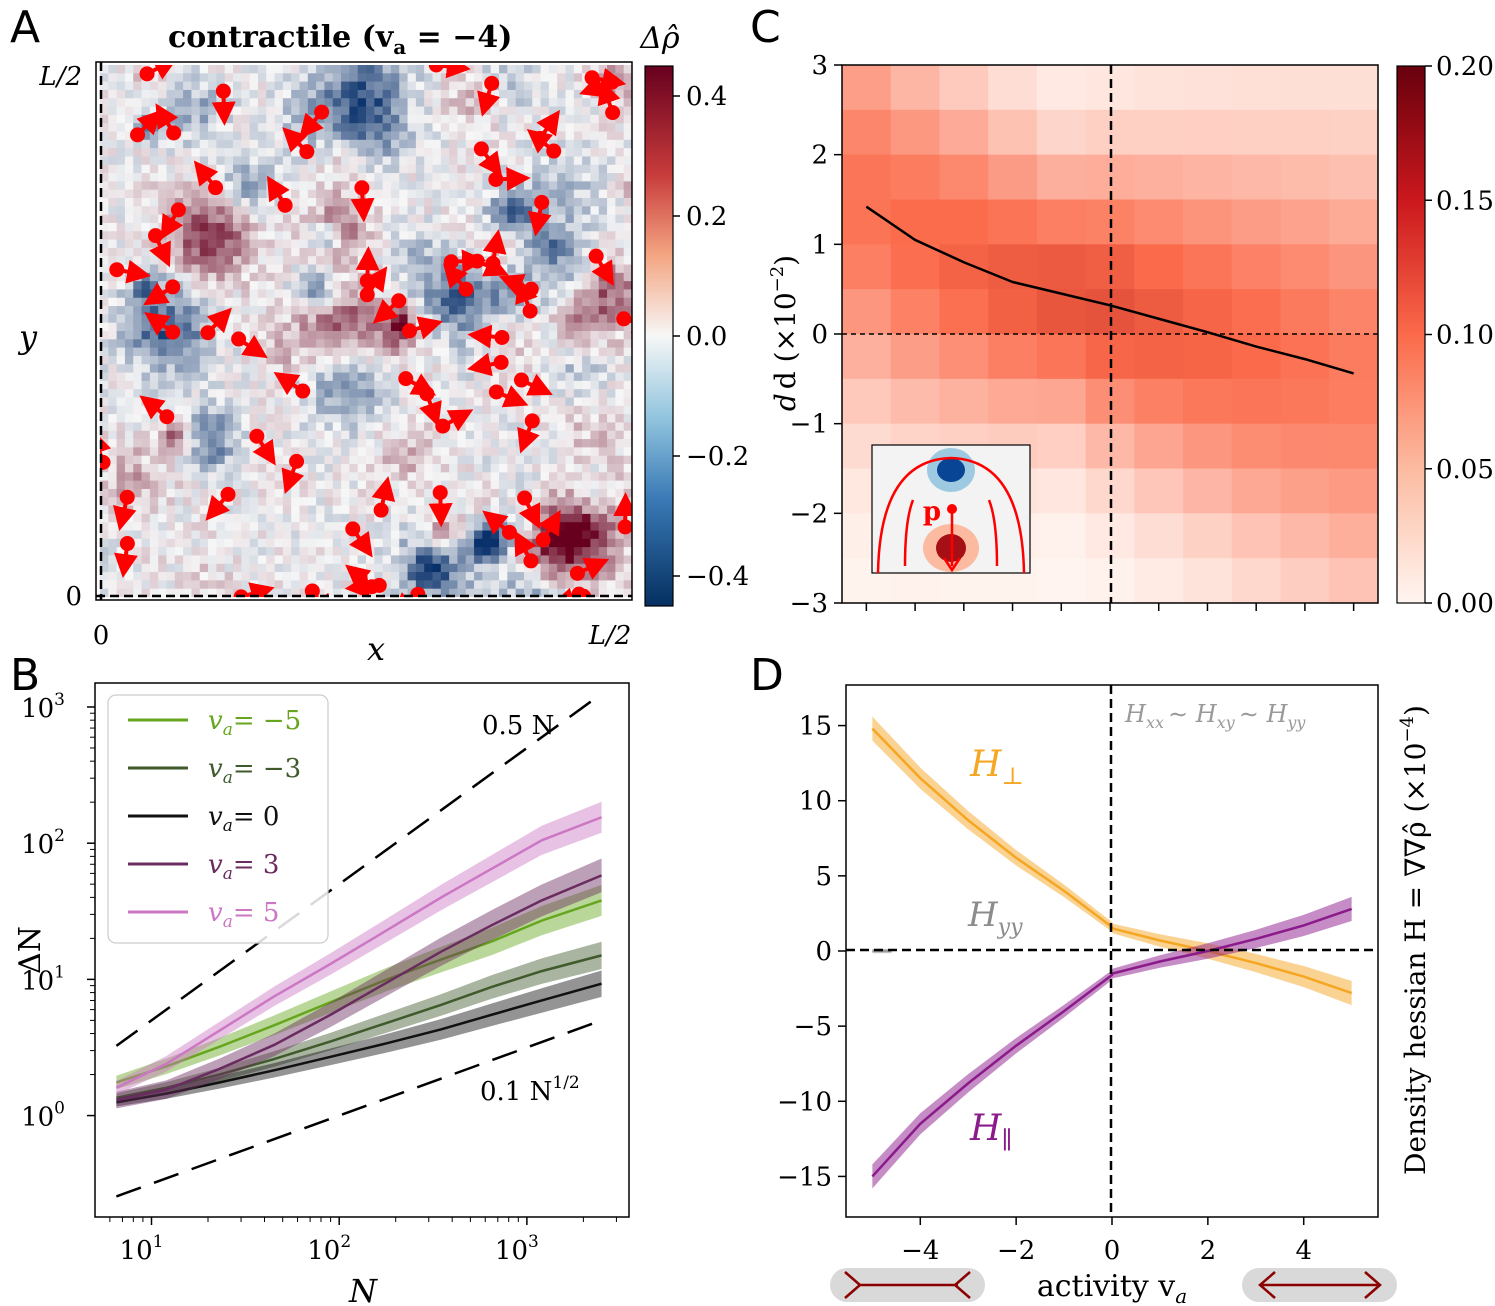 The image size is (1495, 1306). What do you see at coordinates (1411, 334) in the screenshot?
I see `panel-c-colorbar` at bounding box center [1411, 334].